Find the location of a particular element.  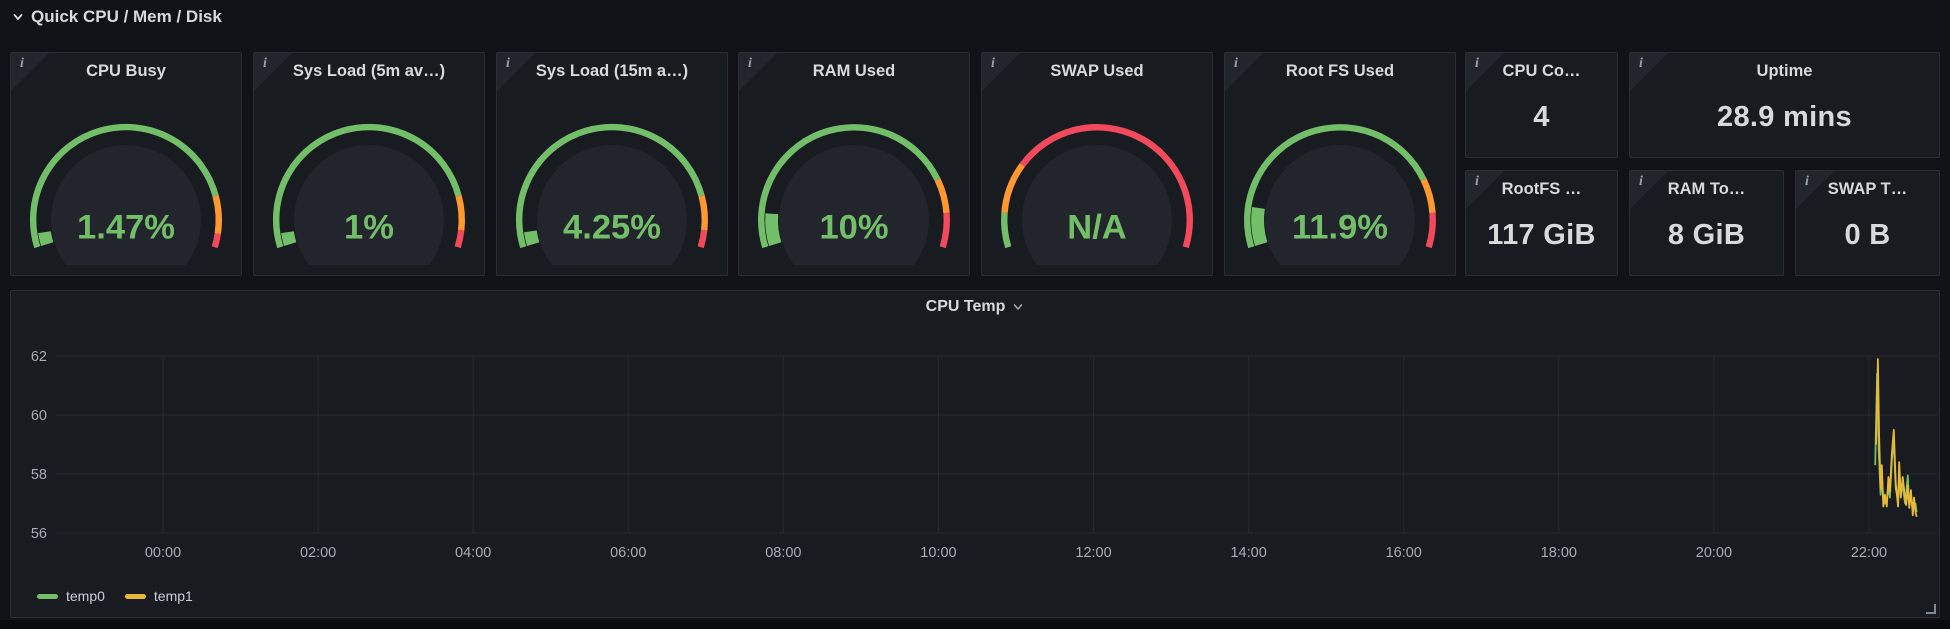

x-axis-label: 04:00 is located at coordinates (473, 553).